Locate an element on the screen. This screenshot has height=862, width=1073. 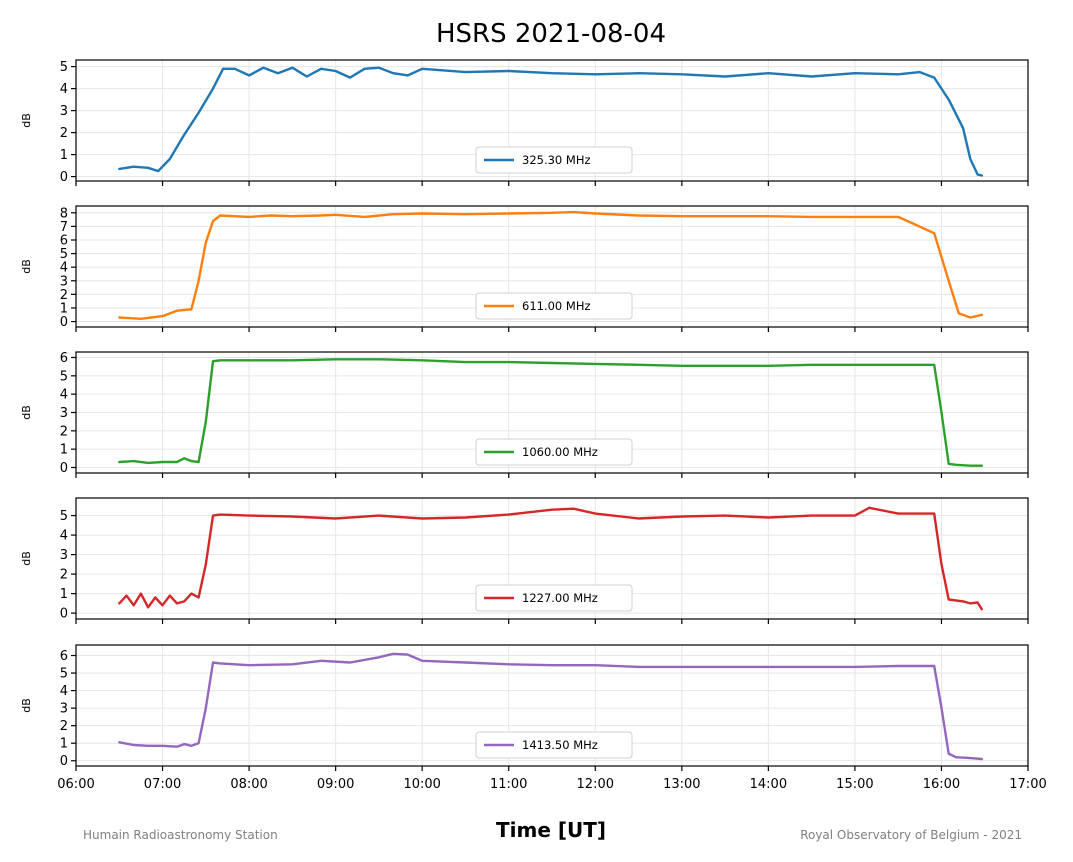
x-tick-label: 10:00 is located at coordinates (421, 784).